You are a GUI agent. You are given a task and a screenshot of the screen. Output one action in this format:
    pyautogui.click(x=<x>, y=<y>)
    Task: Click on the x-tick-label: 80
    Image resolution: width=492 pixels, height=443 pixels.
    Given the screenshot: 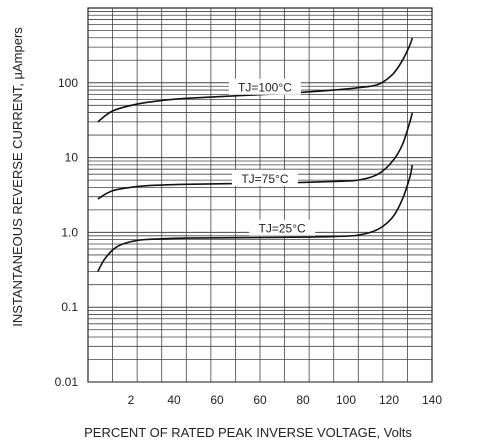 What is the action you would take?
    pyautogui.click(x=303, y=400)
    